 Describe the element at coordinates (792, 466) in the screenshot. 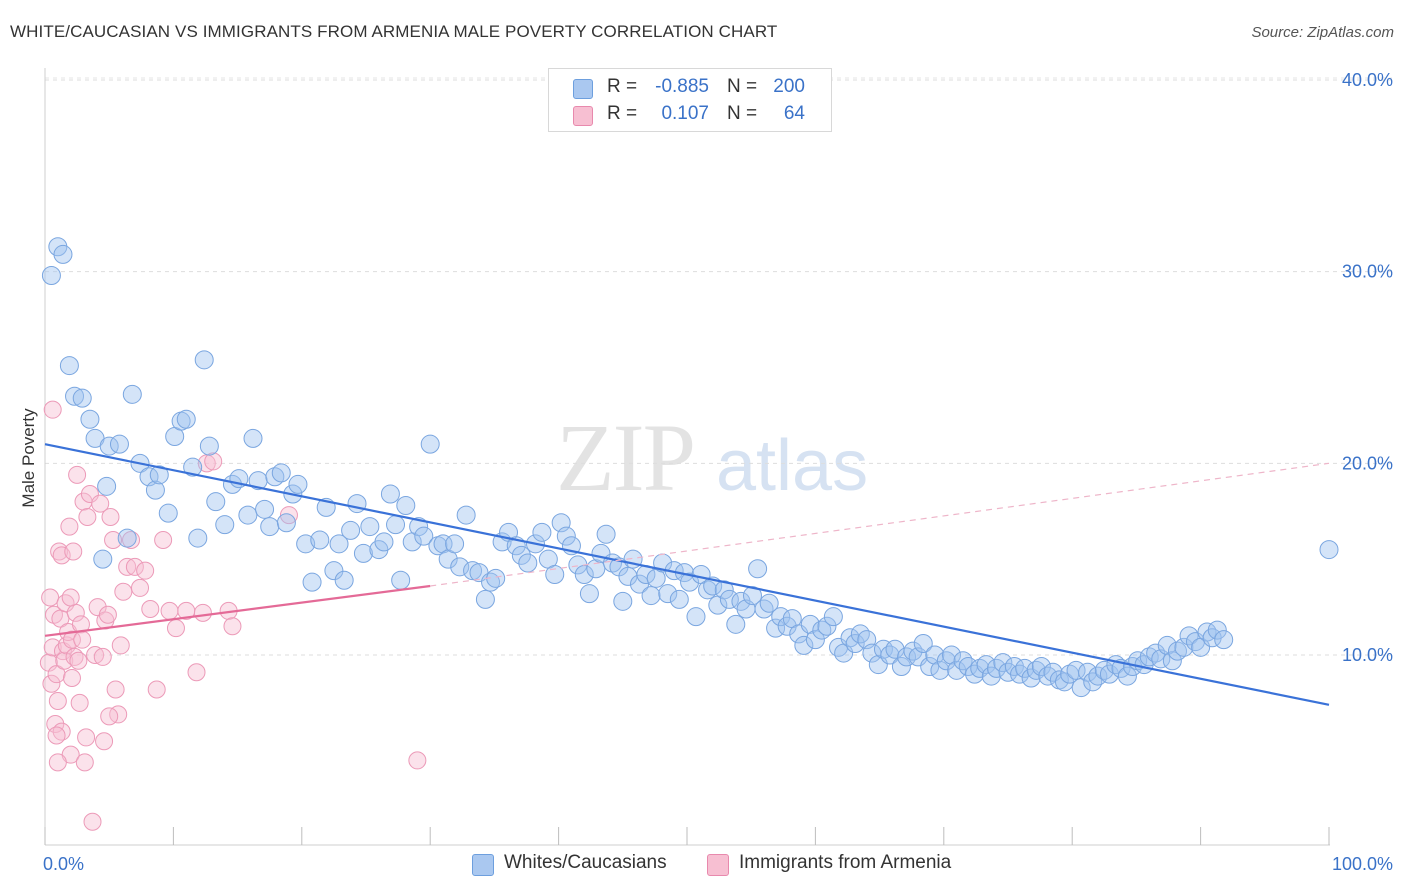

I see `watermark-atlas: atlas` at that location.